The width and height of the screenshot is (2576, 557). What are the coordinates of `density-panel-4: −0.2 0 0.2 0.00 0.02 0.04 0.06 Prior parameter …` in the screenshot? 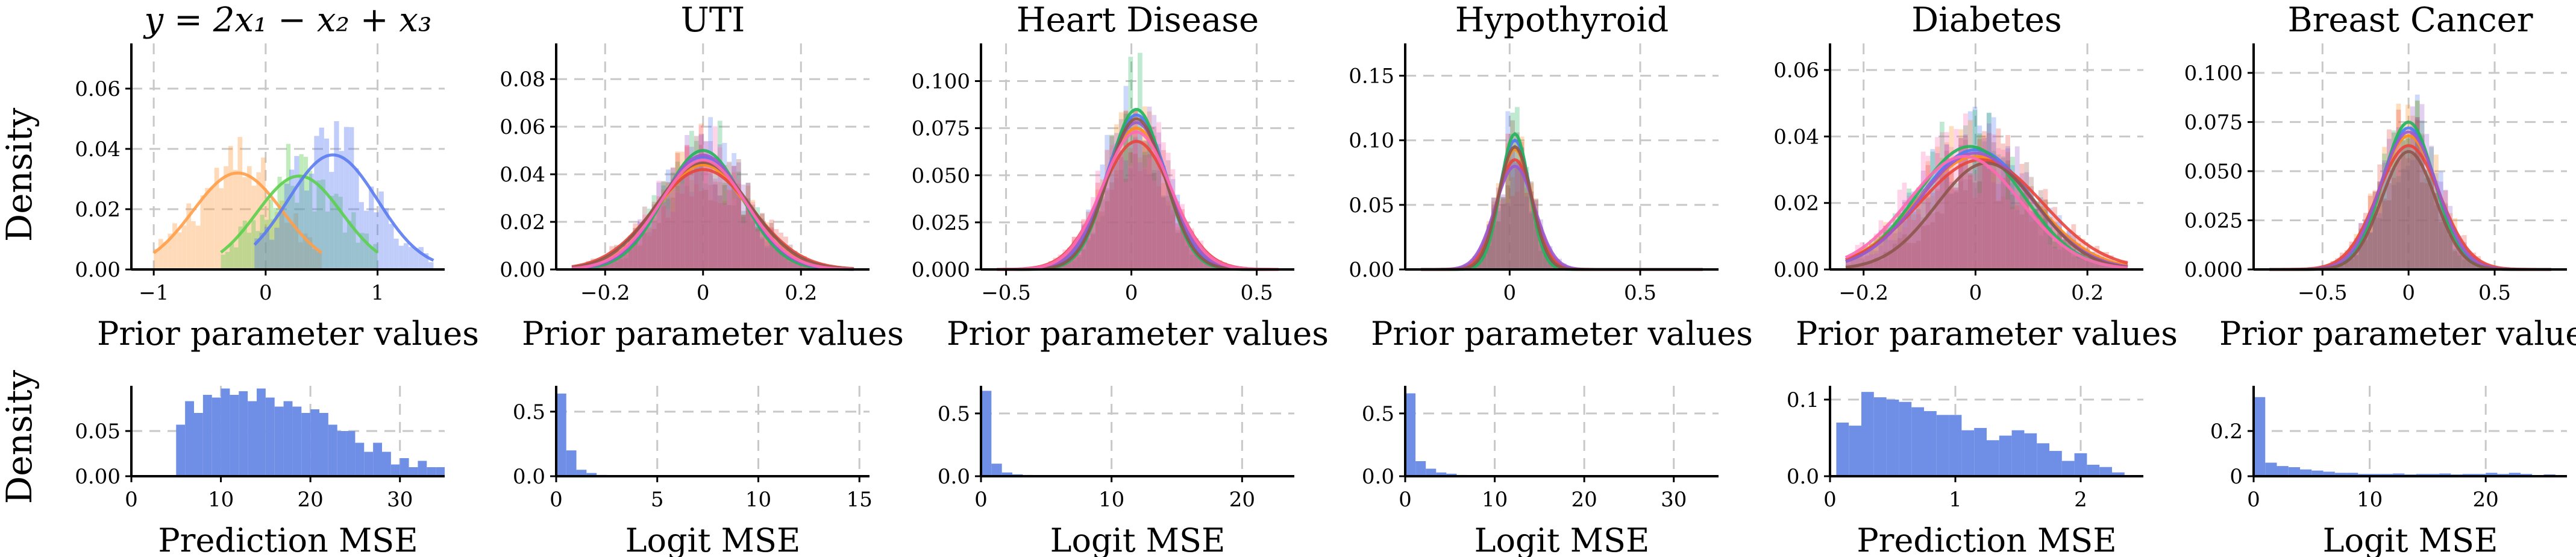 It's located at (1975, 177).